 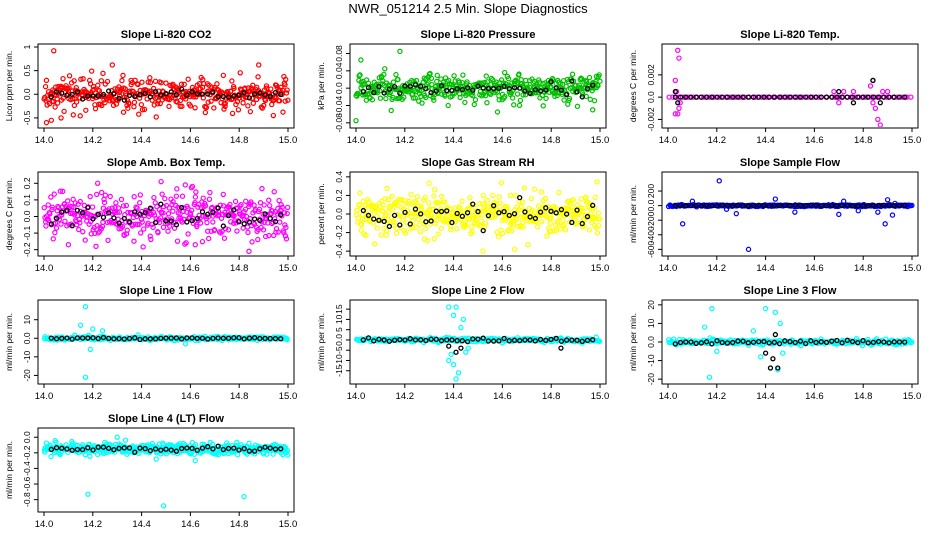 What do you see at coordinates (453, 268) in the screenshot?
I see `x-tick-label: 14.4` at bounding box center [453, 268].